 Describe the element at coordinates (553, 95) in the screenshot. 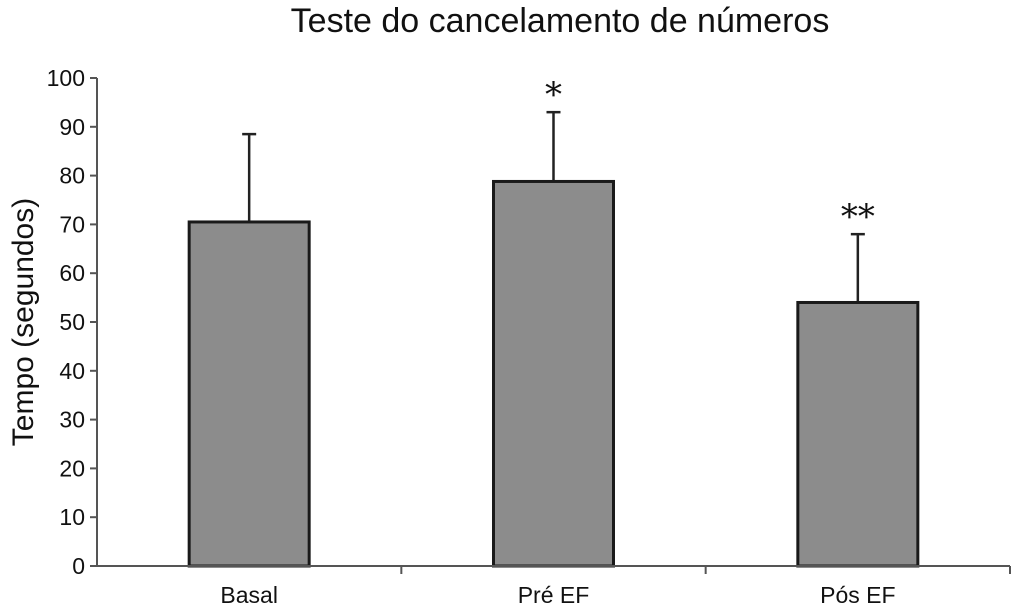

I see `significance-marker: *` at that location.